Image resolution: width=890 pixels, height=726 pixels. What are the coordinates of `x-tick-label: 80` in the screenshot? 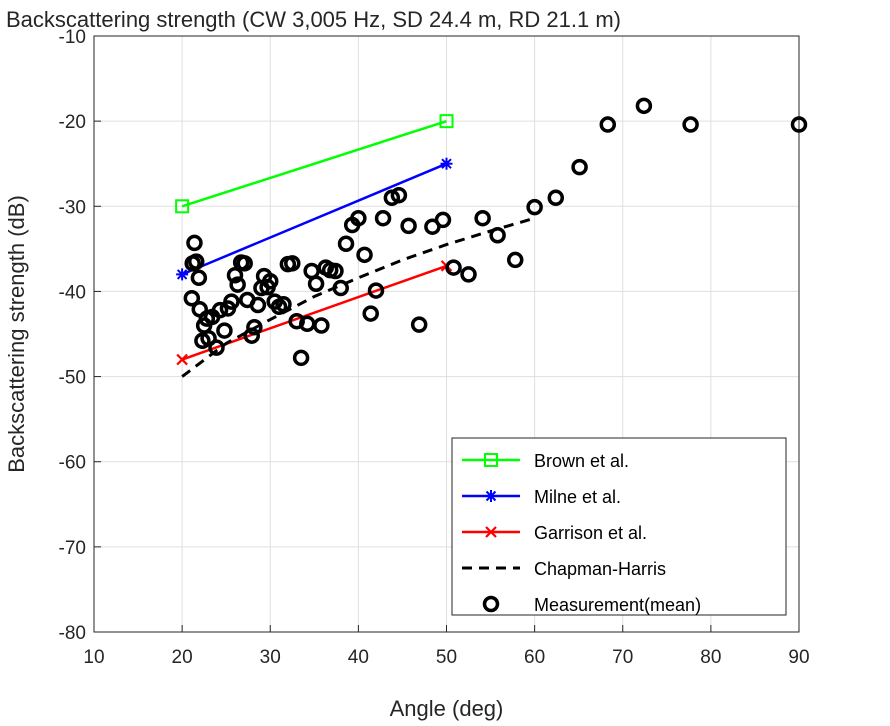 It's located at (710, 657).